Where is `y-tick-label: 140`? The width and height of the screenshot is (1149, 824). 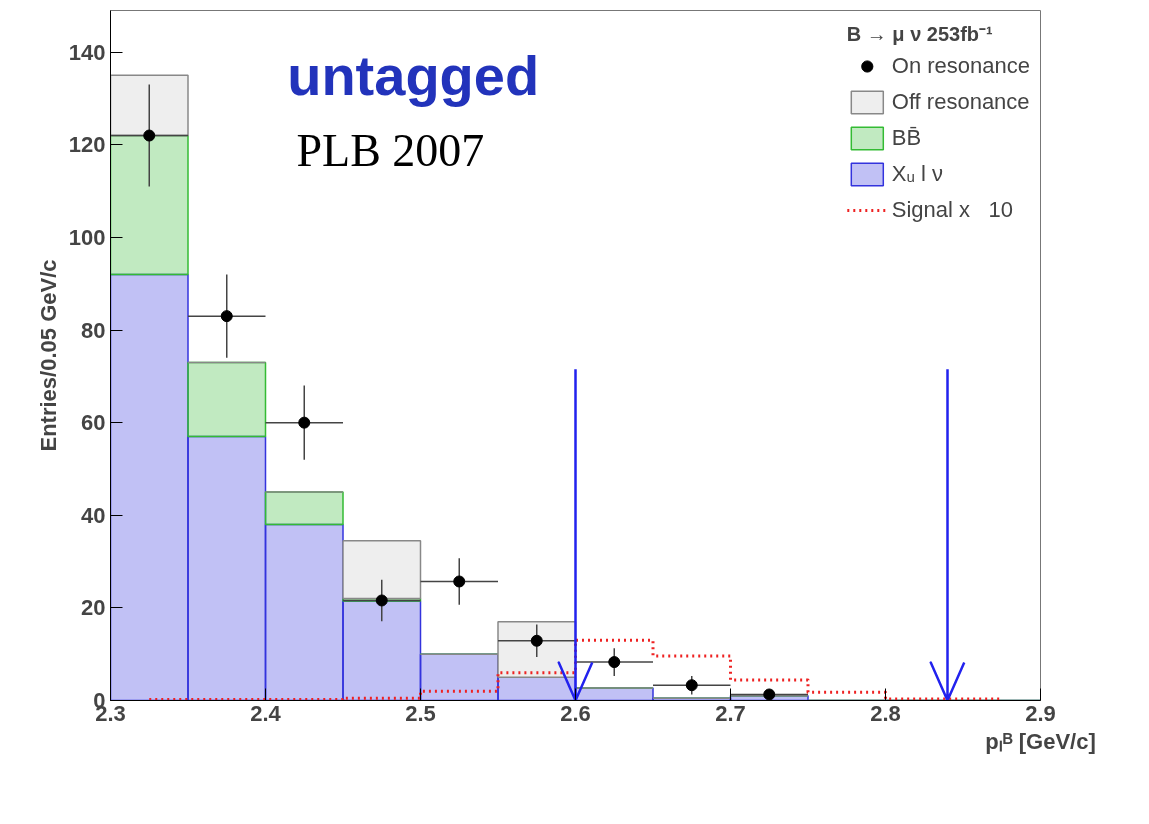 y-tick-label: 140 is located at coordinates (87, 52).